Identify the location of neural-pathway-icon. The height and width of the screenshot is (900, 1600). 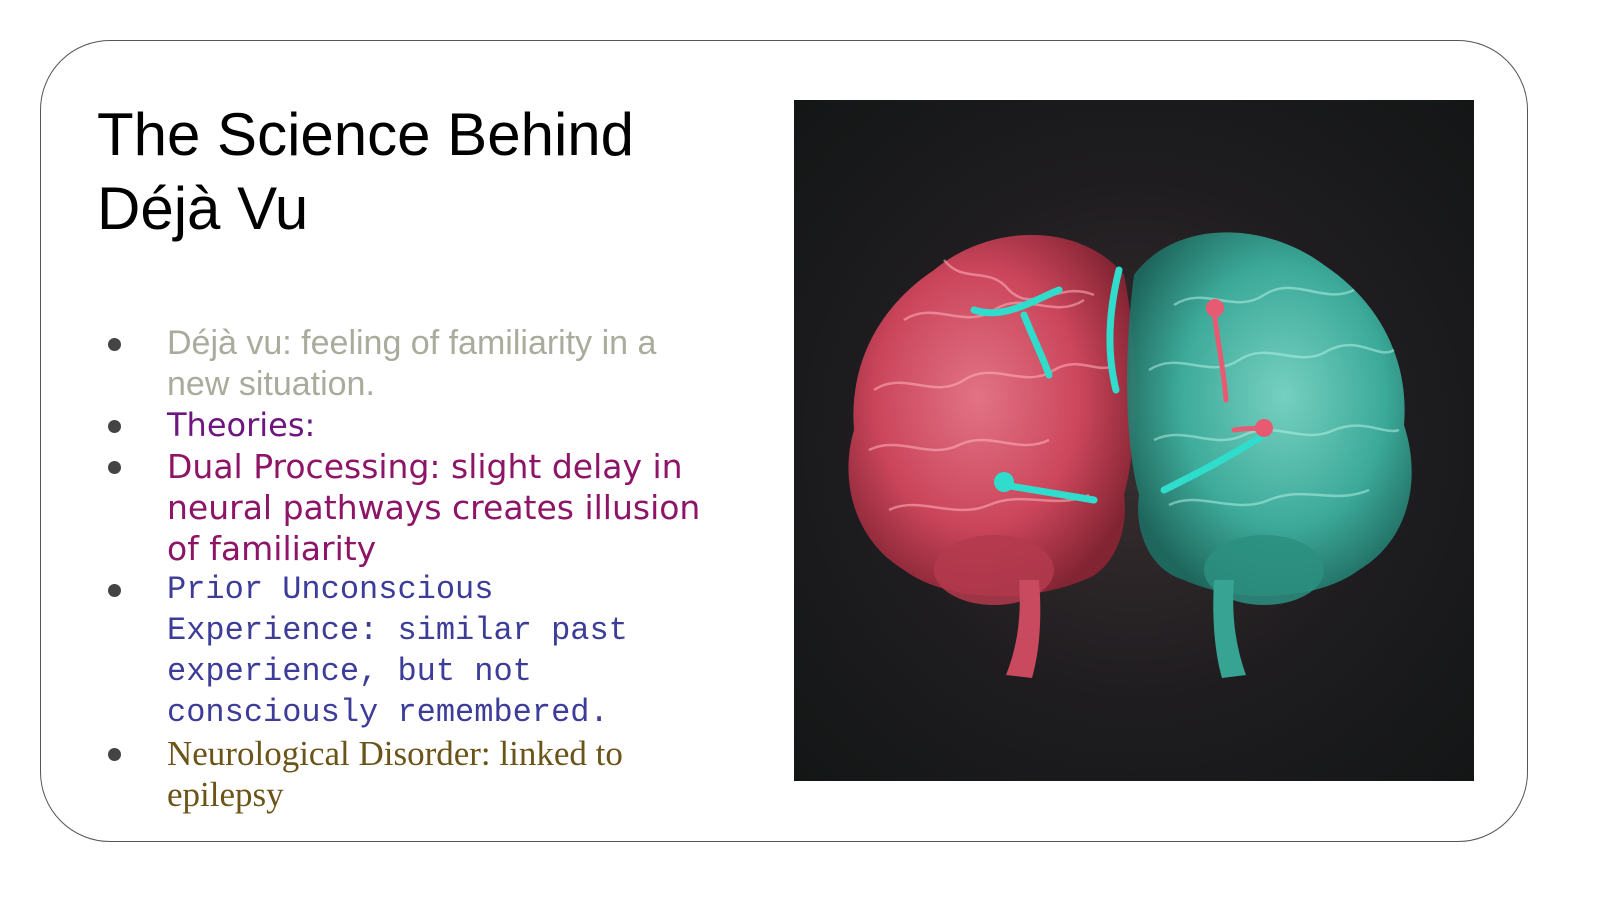
(1119, 385).